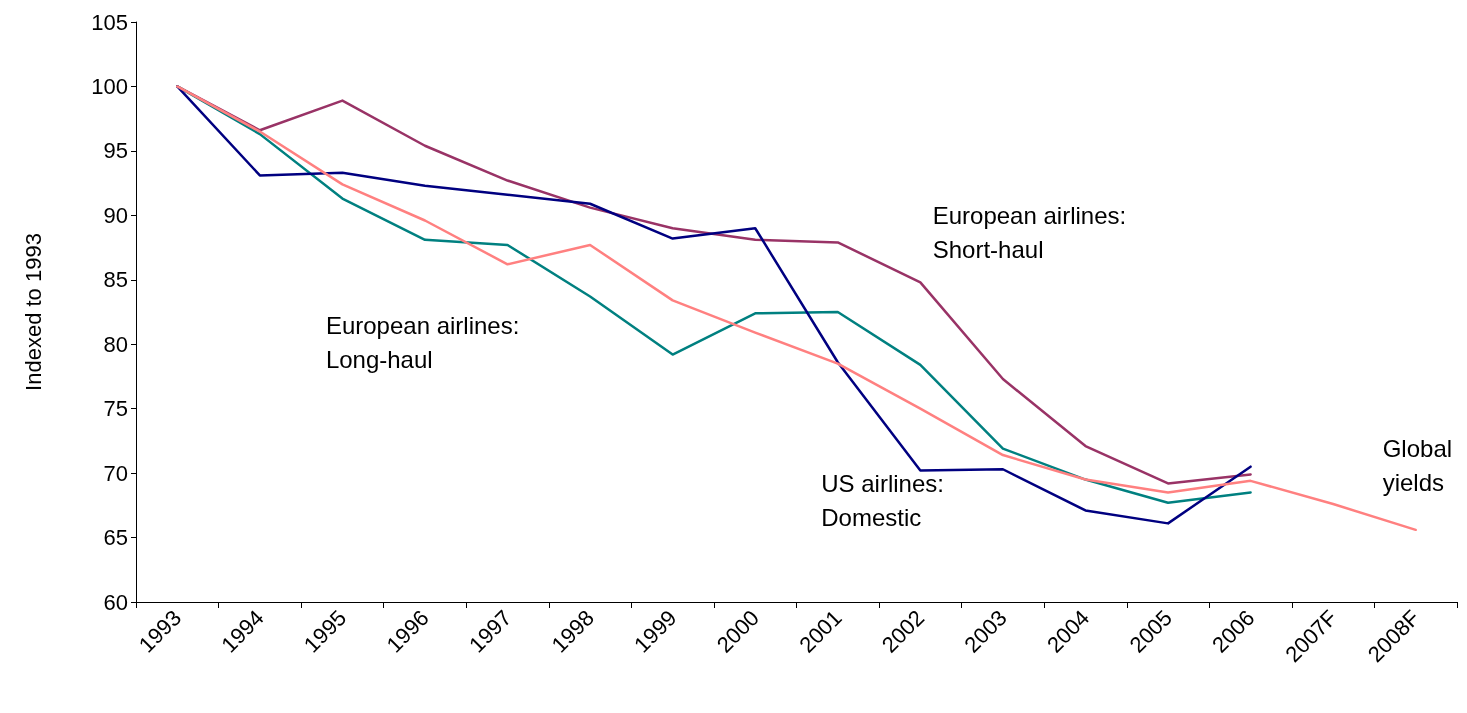 The height and width of the screenshot is (713, 1467). I want to click on series-label: European airlines: Short-haul, so click(1029, 233).